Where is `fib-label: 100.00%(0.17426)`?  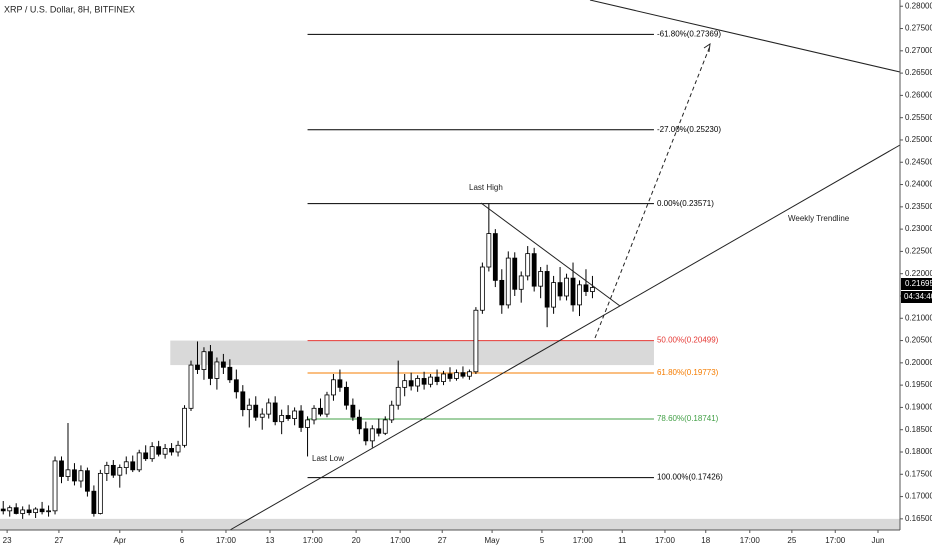 fib-label: 100.00%(0.17426) is located at coordinates (690, 477).